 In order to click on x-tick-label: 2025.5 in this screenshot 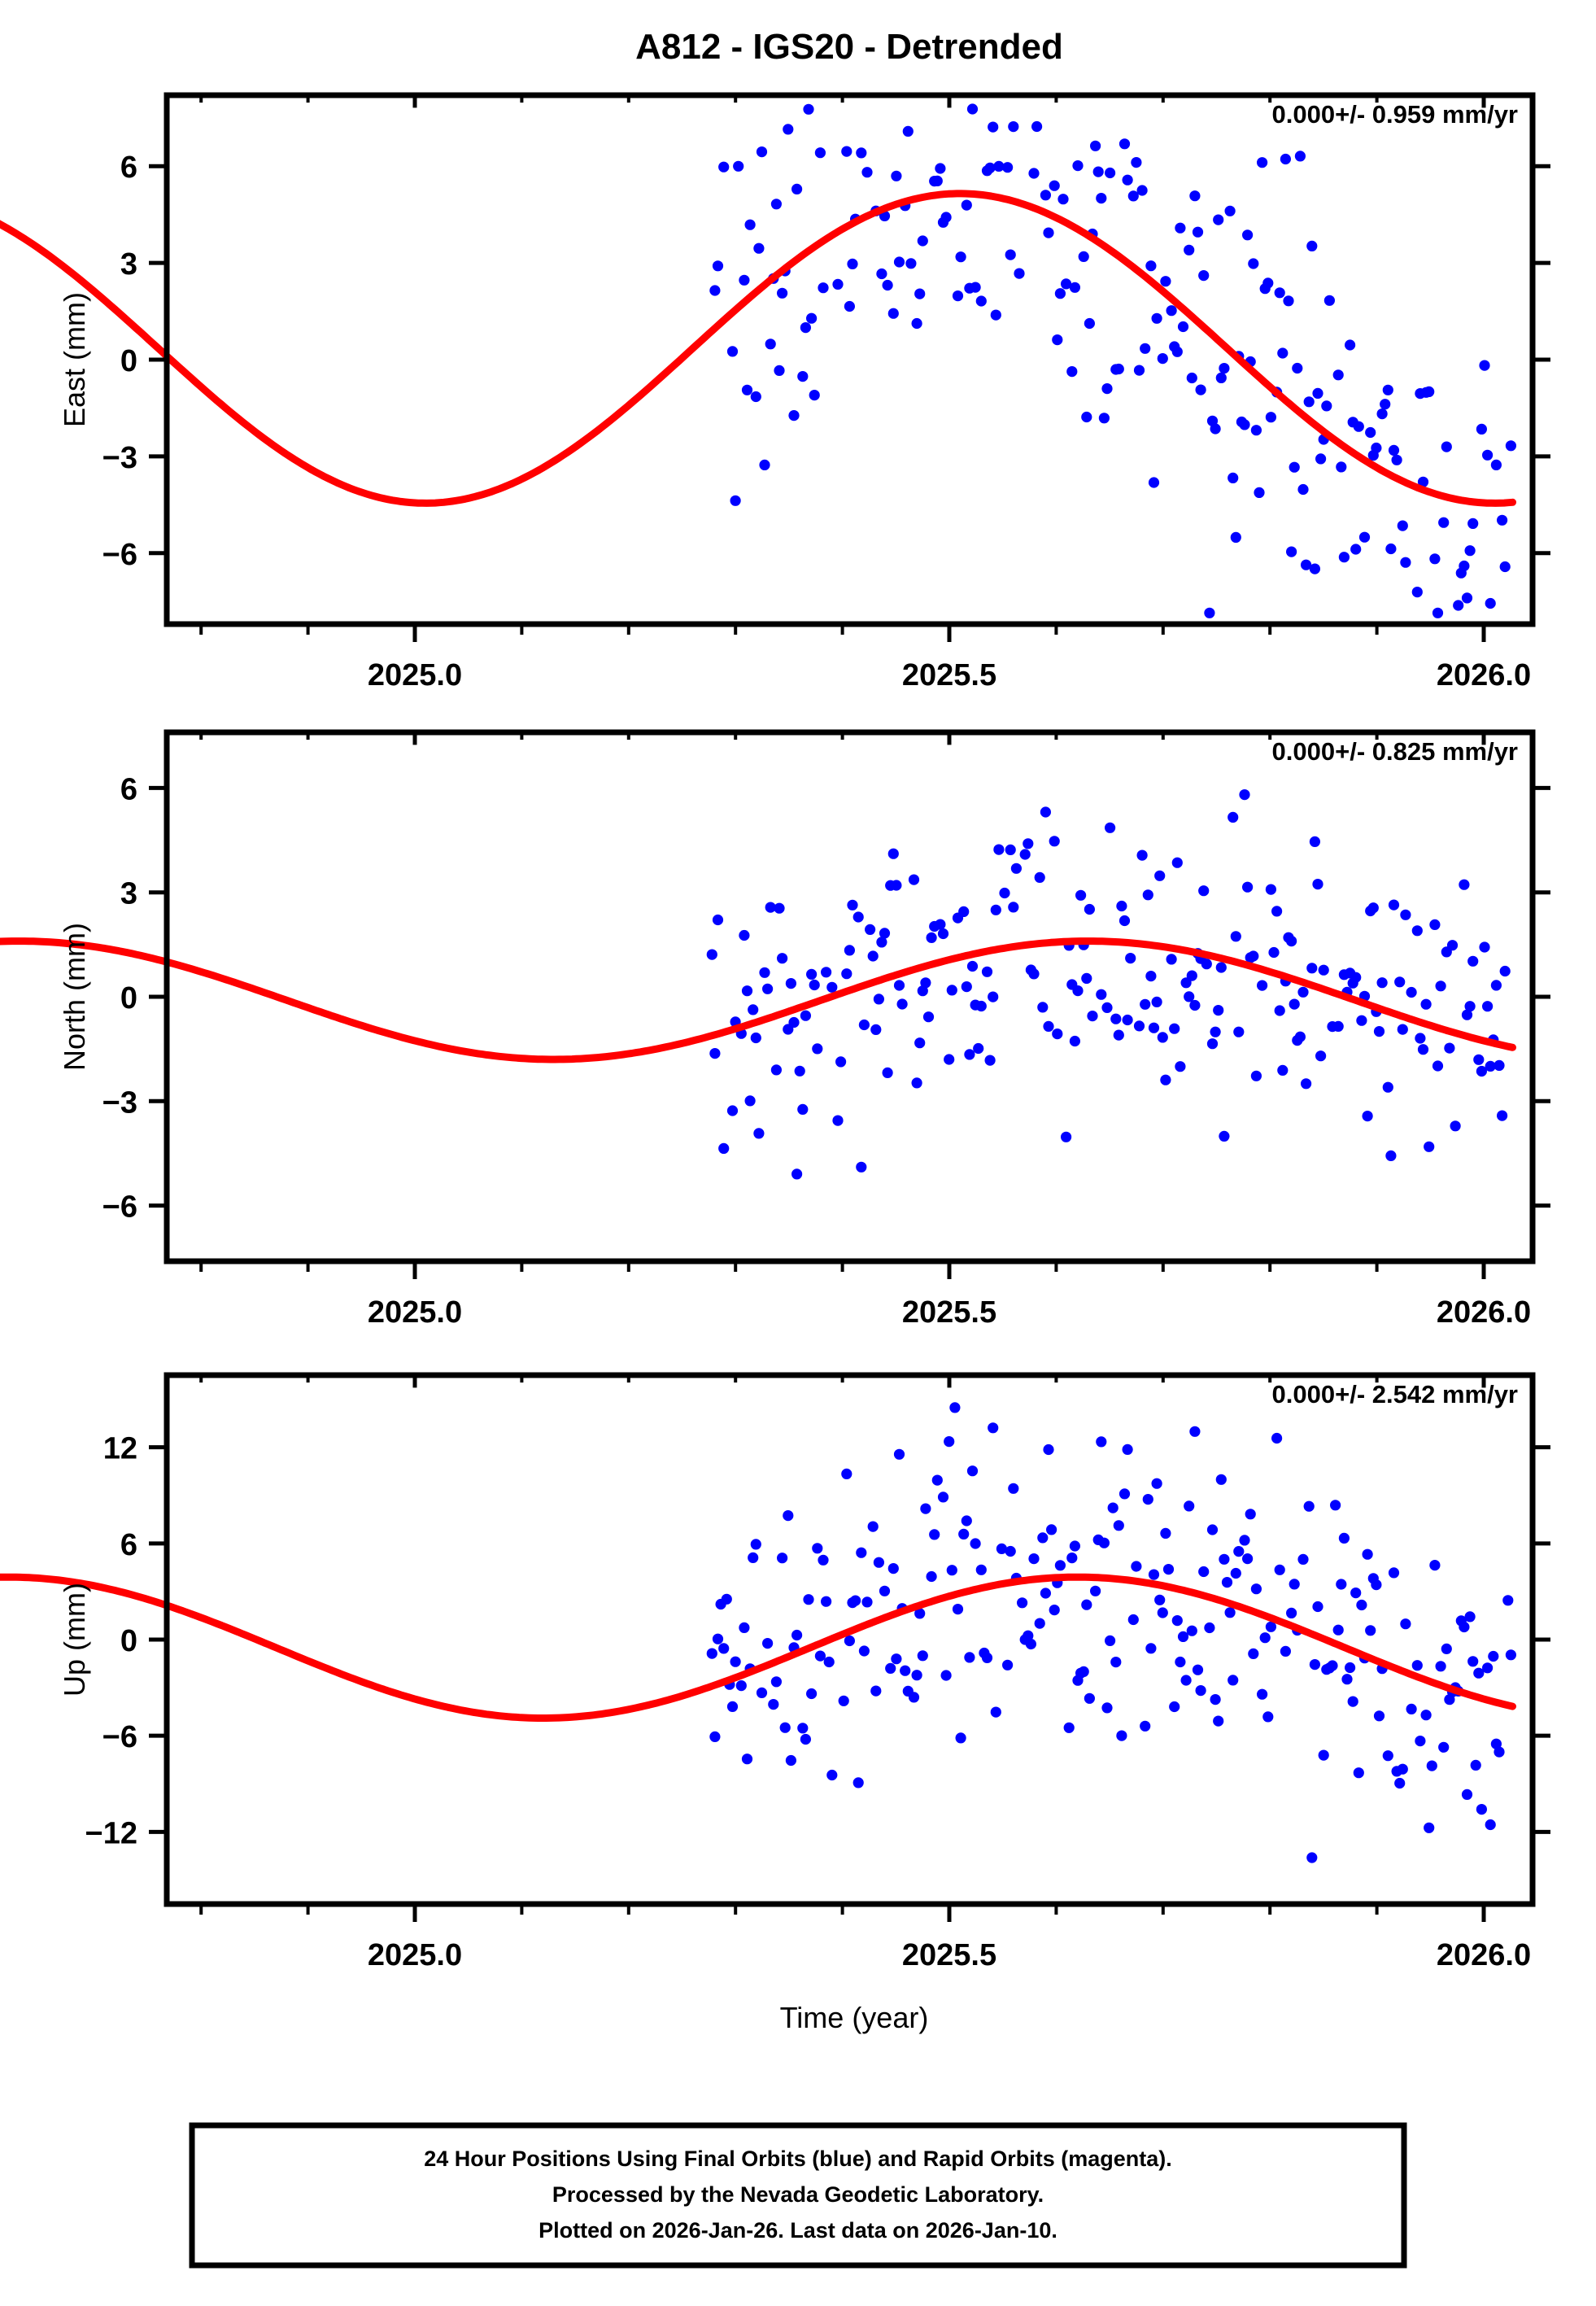, I will do `click(949, 1955)`.